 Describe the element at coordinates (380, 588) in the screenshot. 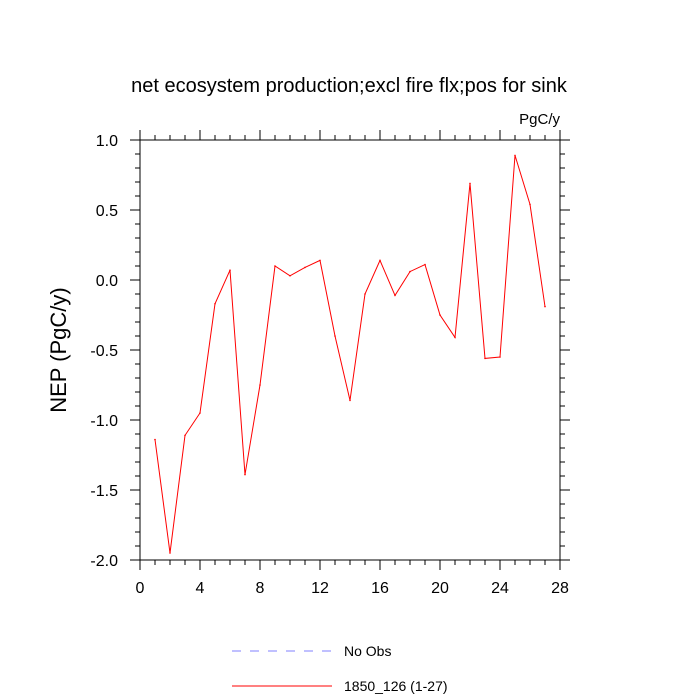

I see `x-tick-label: 16` at that location.